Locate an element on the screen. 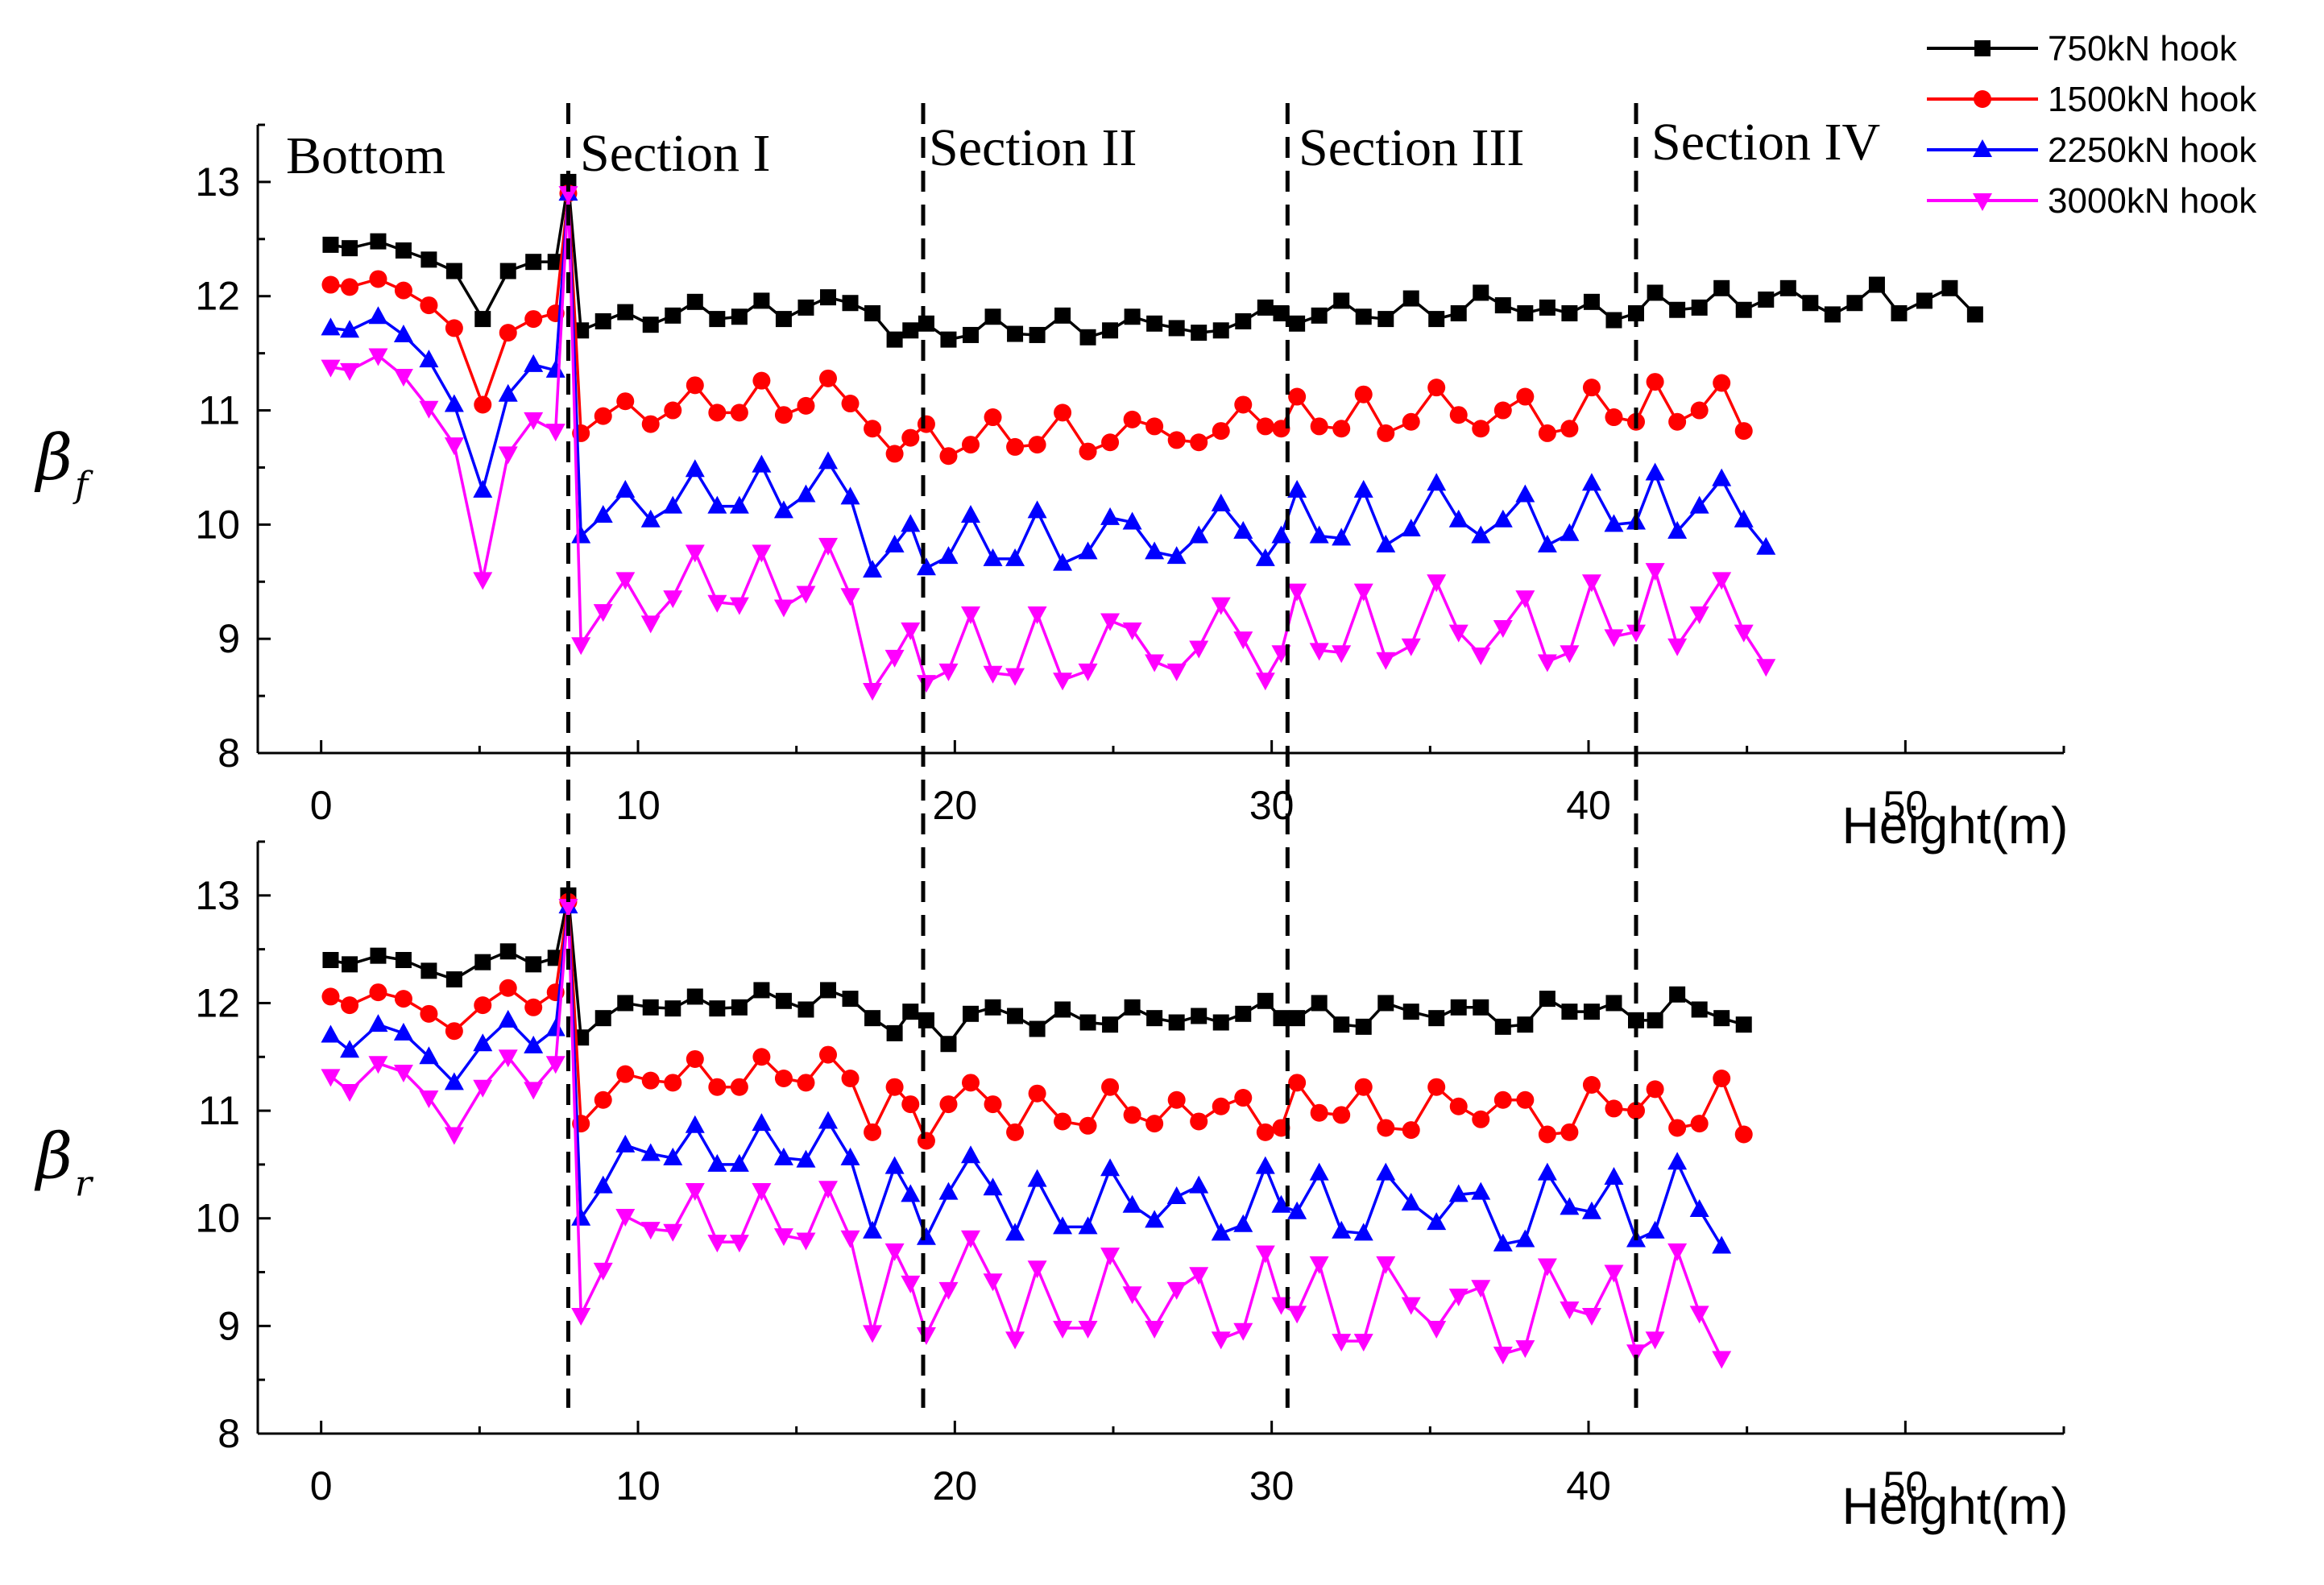  series-line is located at coordinates (1038, 325).